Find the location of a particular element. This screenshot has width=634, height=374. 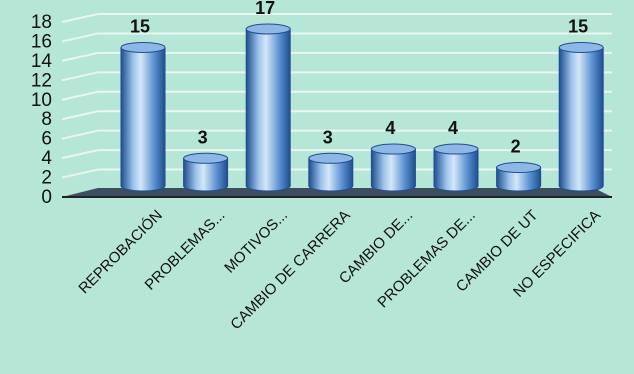

category-label: CAMBIO DE CARRERA is located at coordinates (290, 270).